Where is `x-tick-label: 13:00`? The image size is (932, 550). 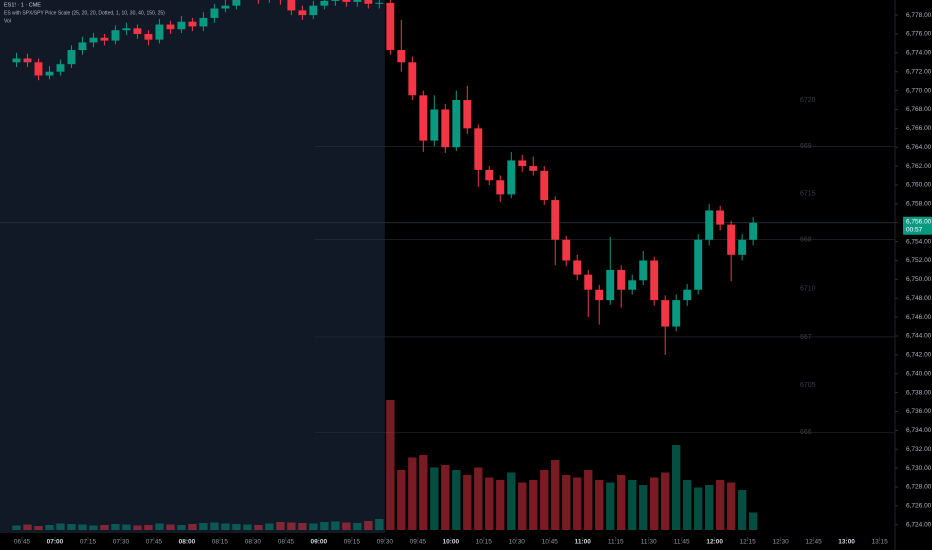 x-tick-label: 13:00 is located at coordinates (846, 542).